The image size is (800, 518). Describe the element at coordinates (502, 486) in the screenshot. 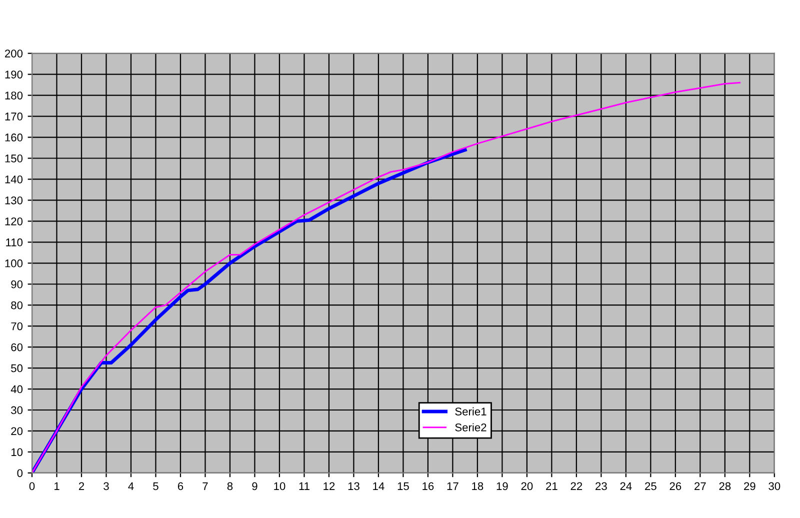

I see `x-tick-label: 19` at that location.